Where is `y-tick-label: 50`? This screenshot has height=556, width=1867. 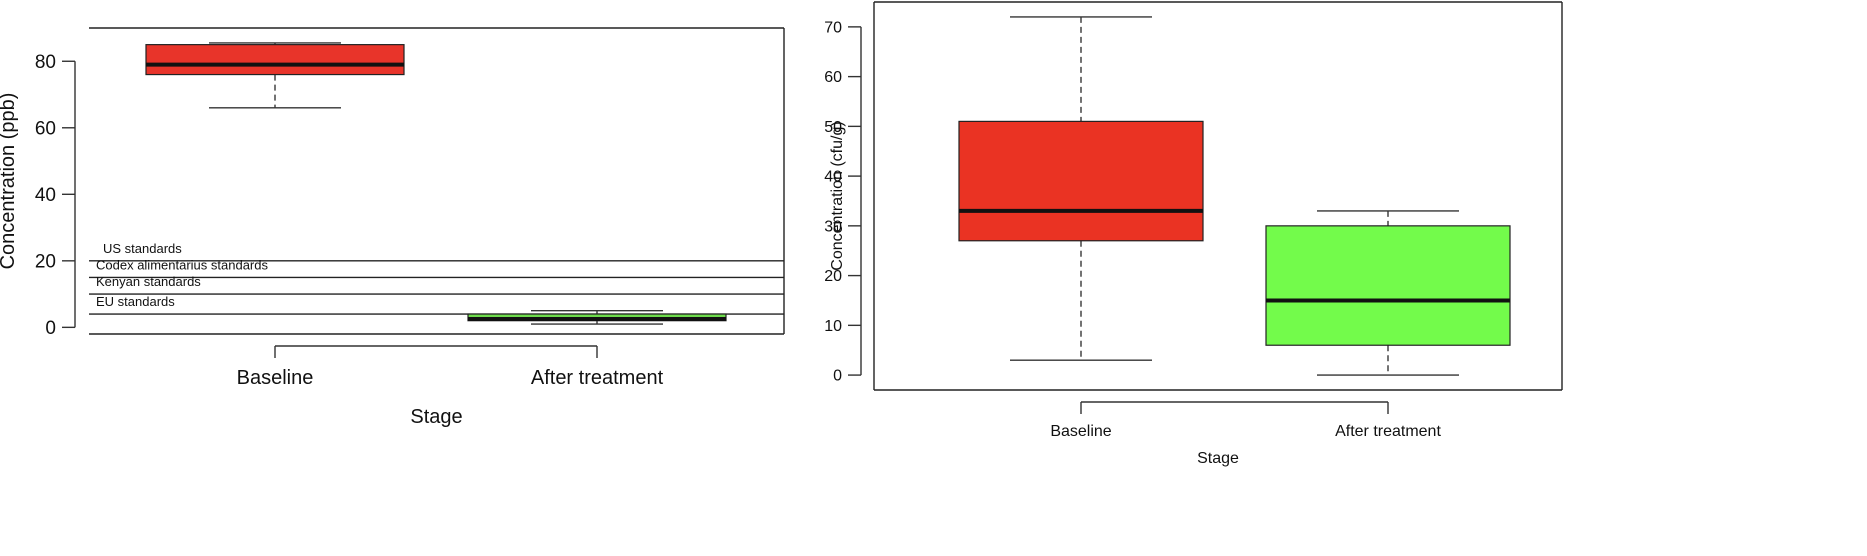
y-tick-label: 50 is located at coordinates (833, 127).